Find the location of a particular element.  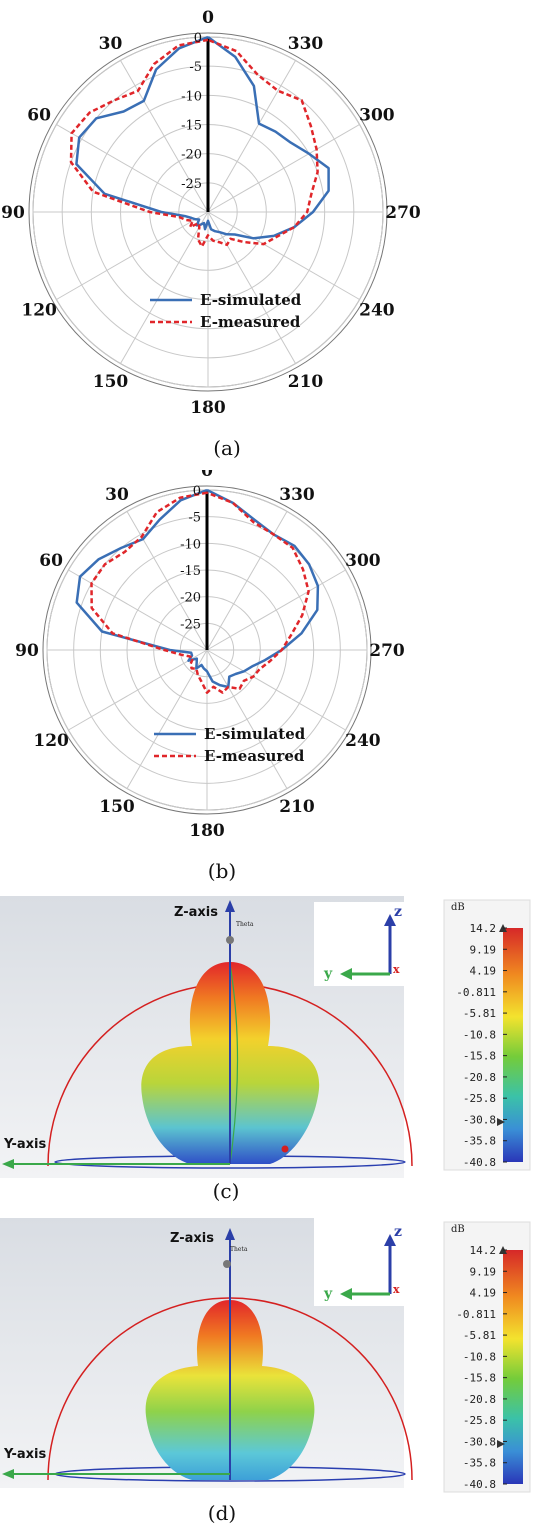

series-e-measured is located at coordinates (194, 143).